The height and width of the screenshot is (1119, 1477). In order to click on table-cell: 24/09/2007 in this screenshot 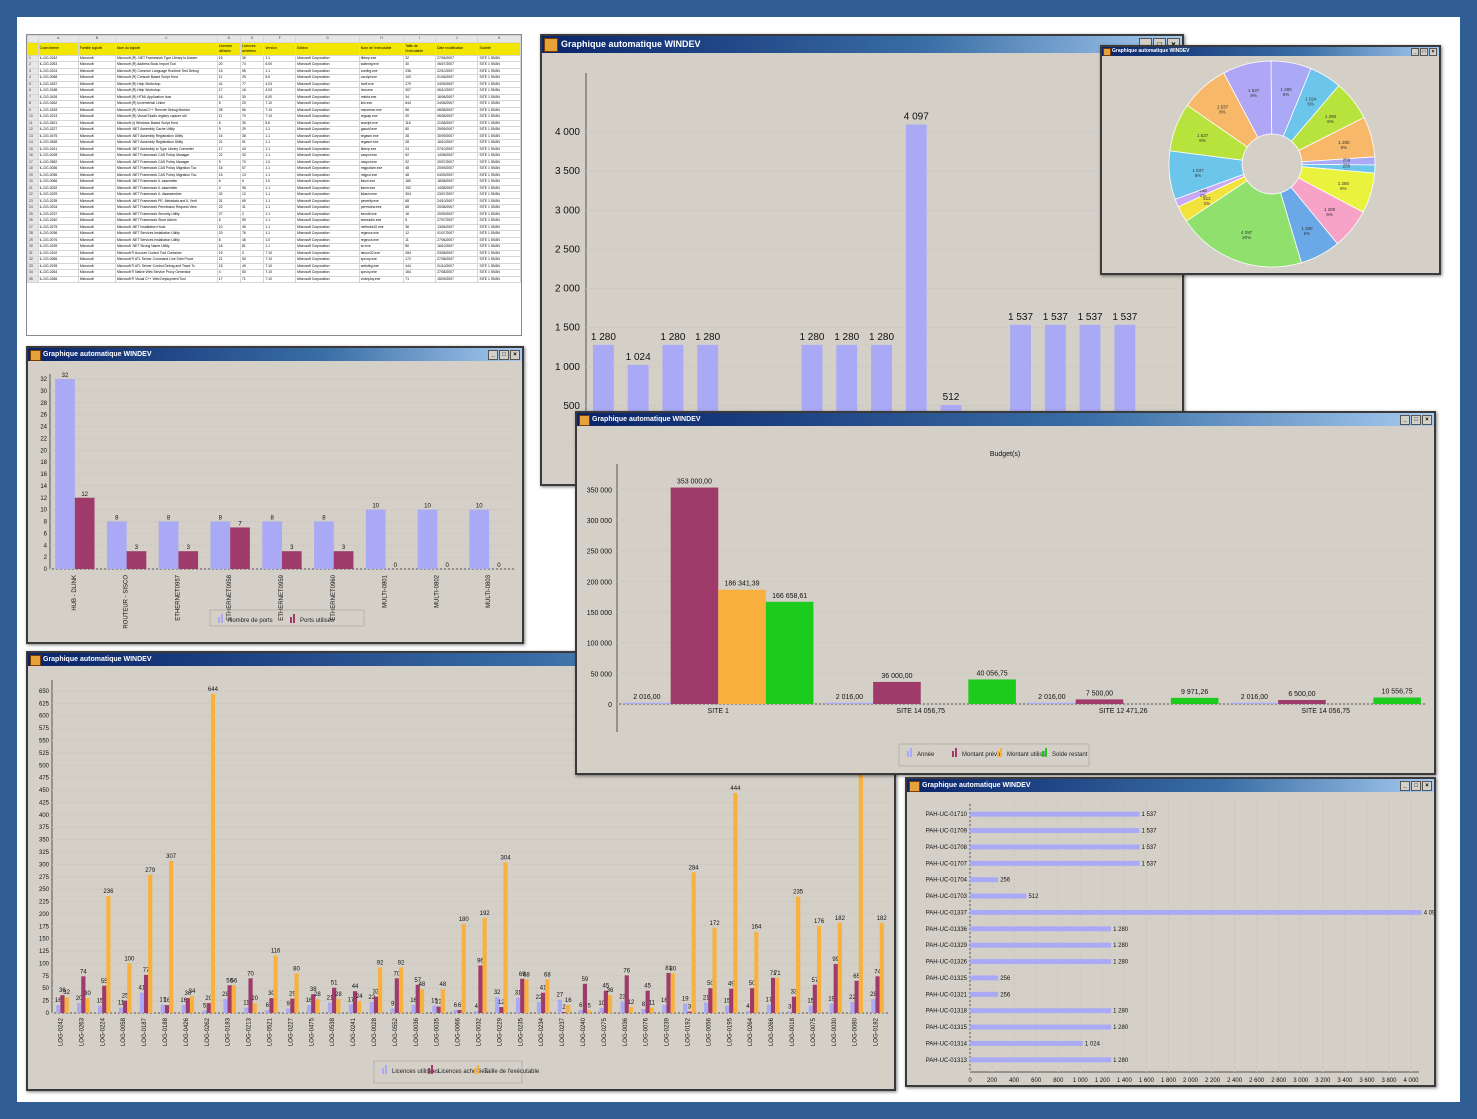, I will do `click(457, 84)`.